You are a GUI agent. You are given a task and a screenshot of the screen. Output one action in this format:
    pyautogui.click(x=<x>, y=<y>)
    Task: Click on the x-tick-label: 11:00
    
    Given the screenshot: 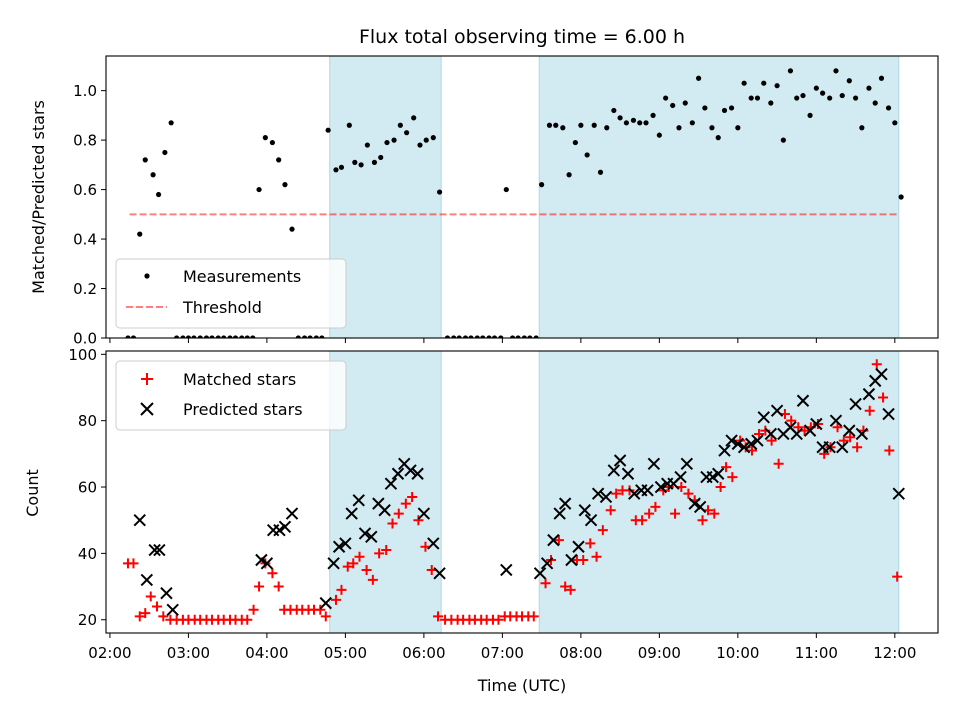 What is the action you would take?
    pyautogui.click(x=816, y=653)
    